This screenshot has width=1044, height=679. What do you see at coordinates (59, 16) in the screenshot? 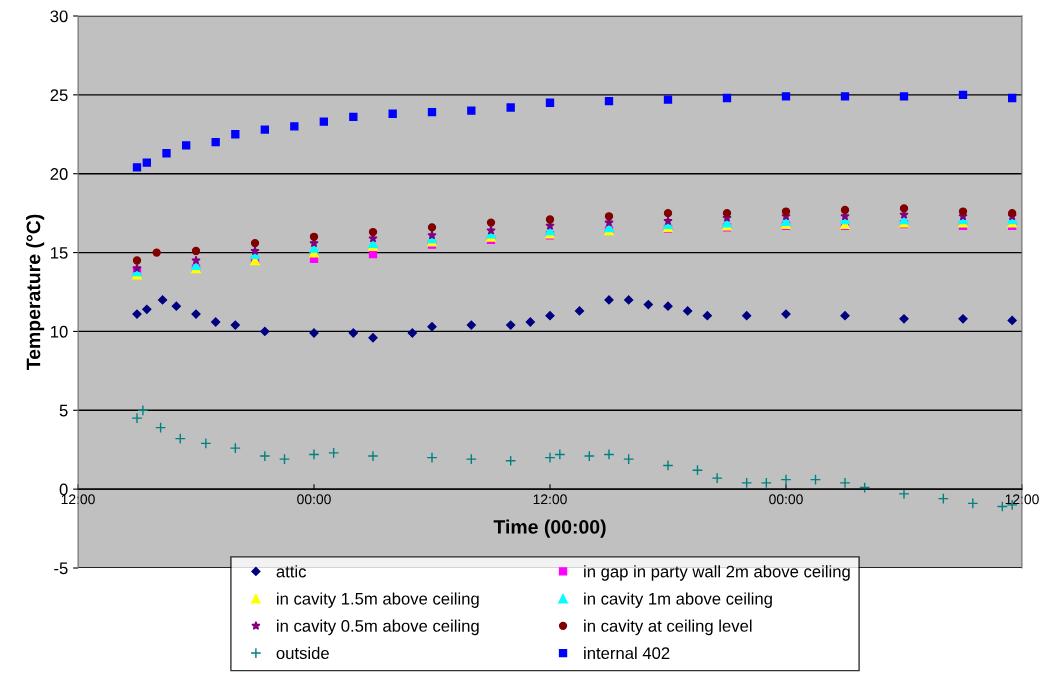
I see `y-tick-label: 30` at bounding box center [59, 16].